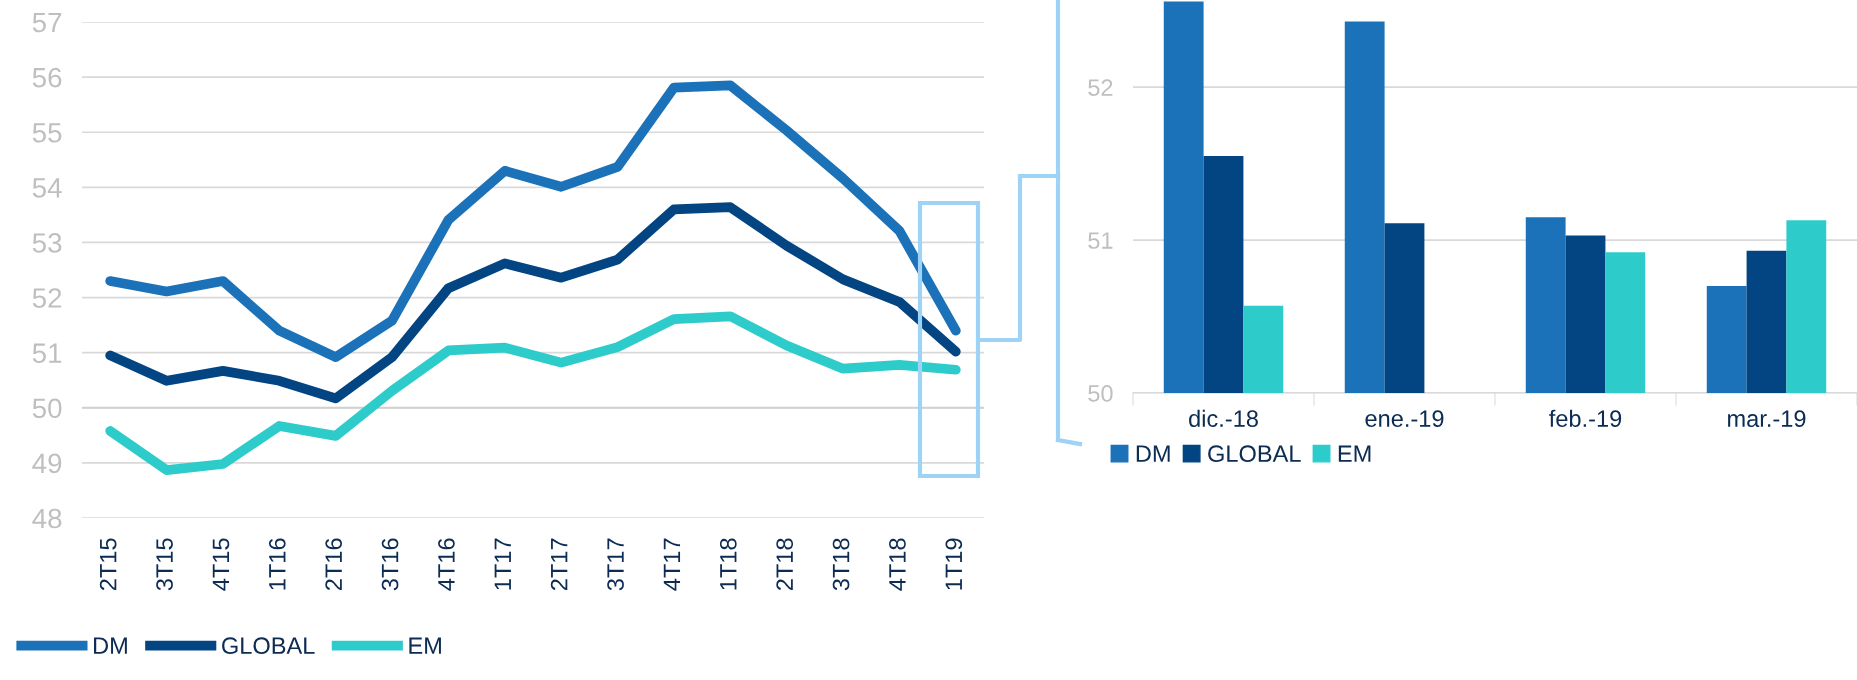  I want to click on x-tick-label: 3T18, so click(841, 564).